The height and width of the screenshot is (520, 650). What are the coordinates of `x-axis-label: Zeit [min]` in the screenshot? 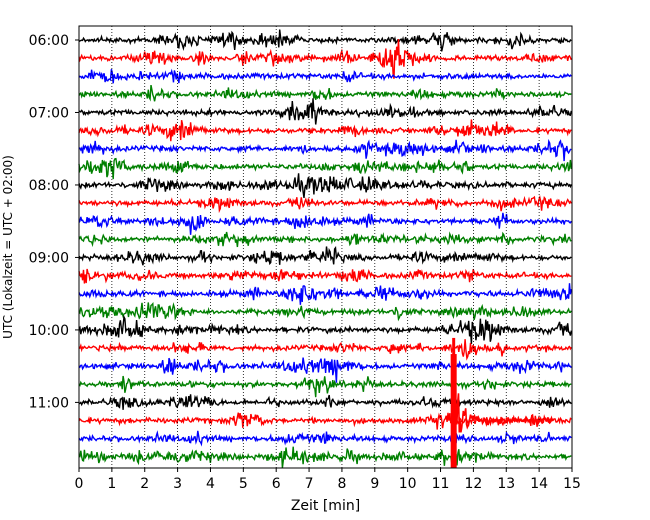 It's located at (325, 506).